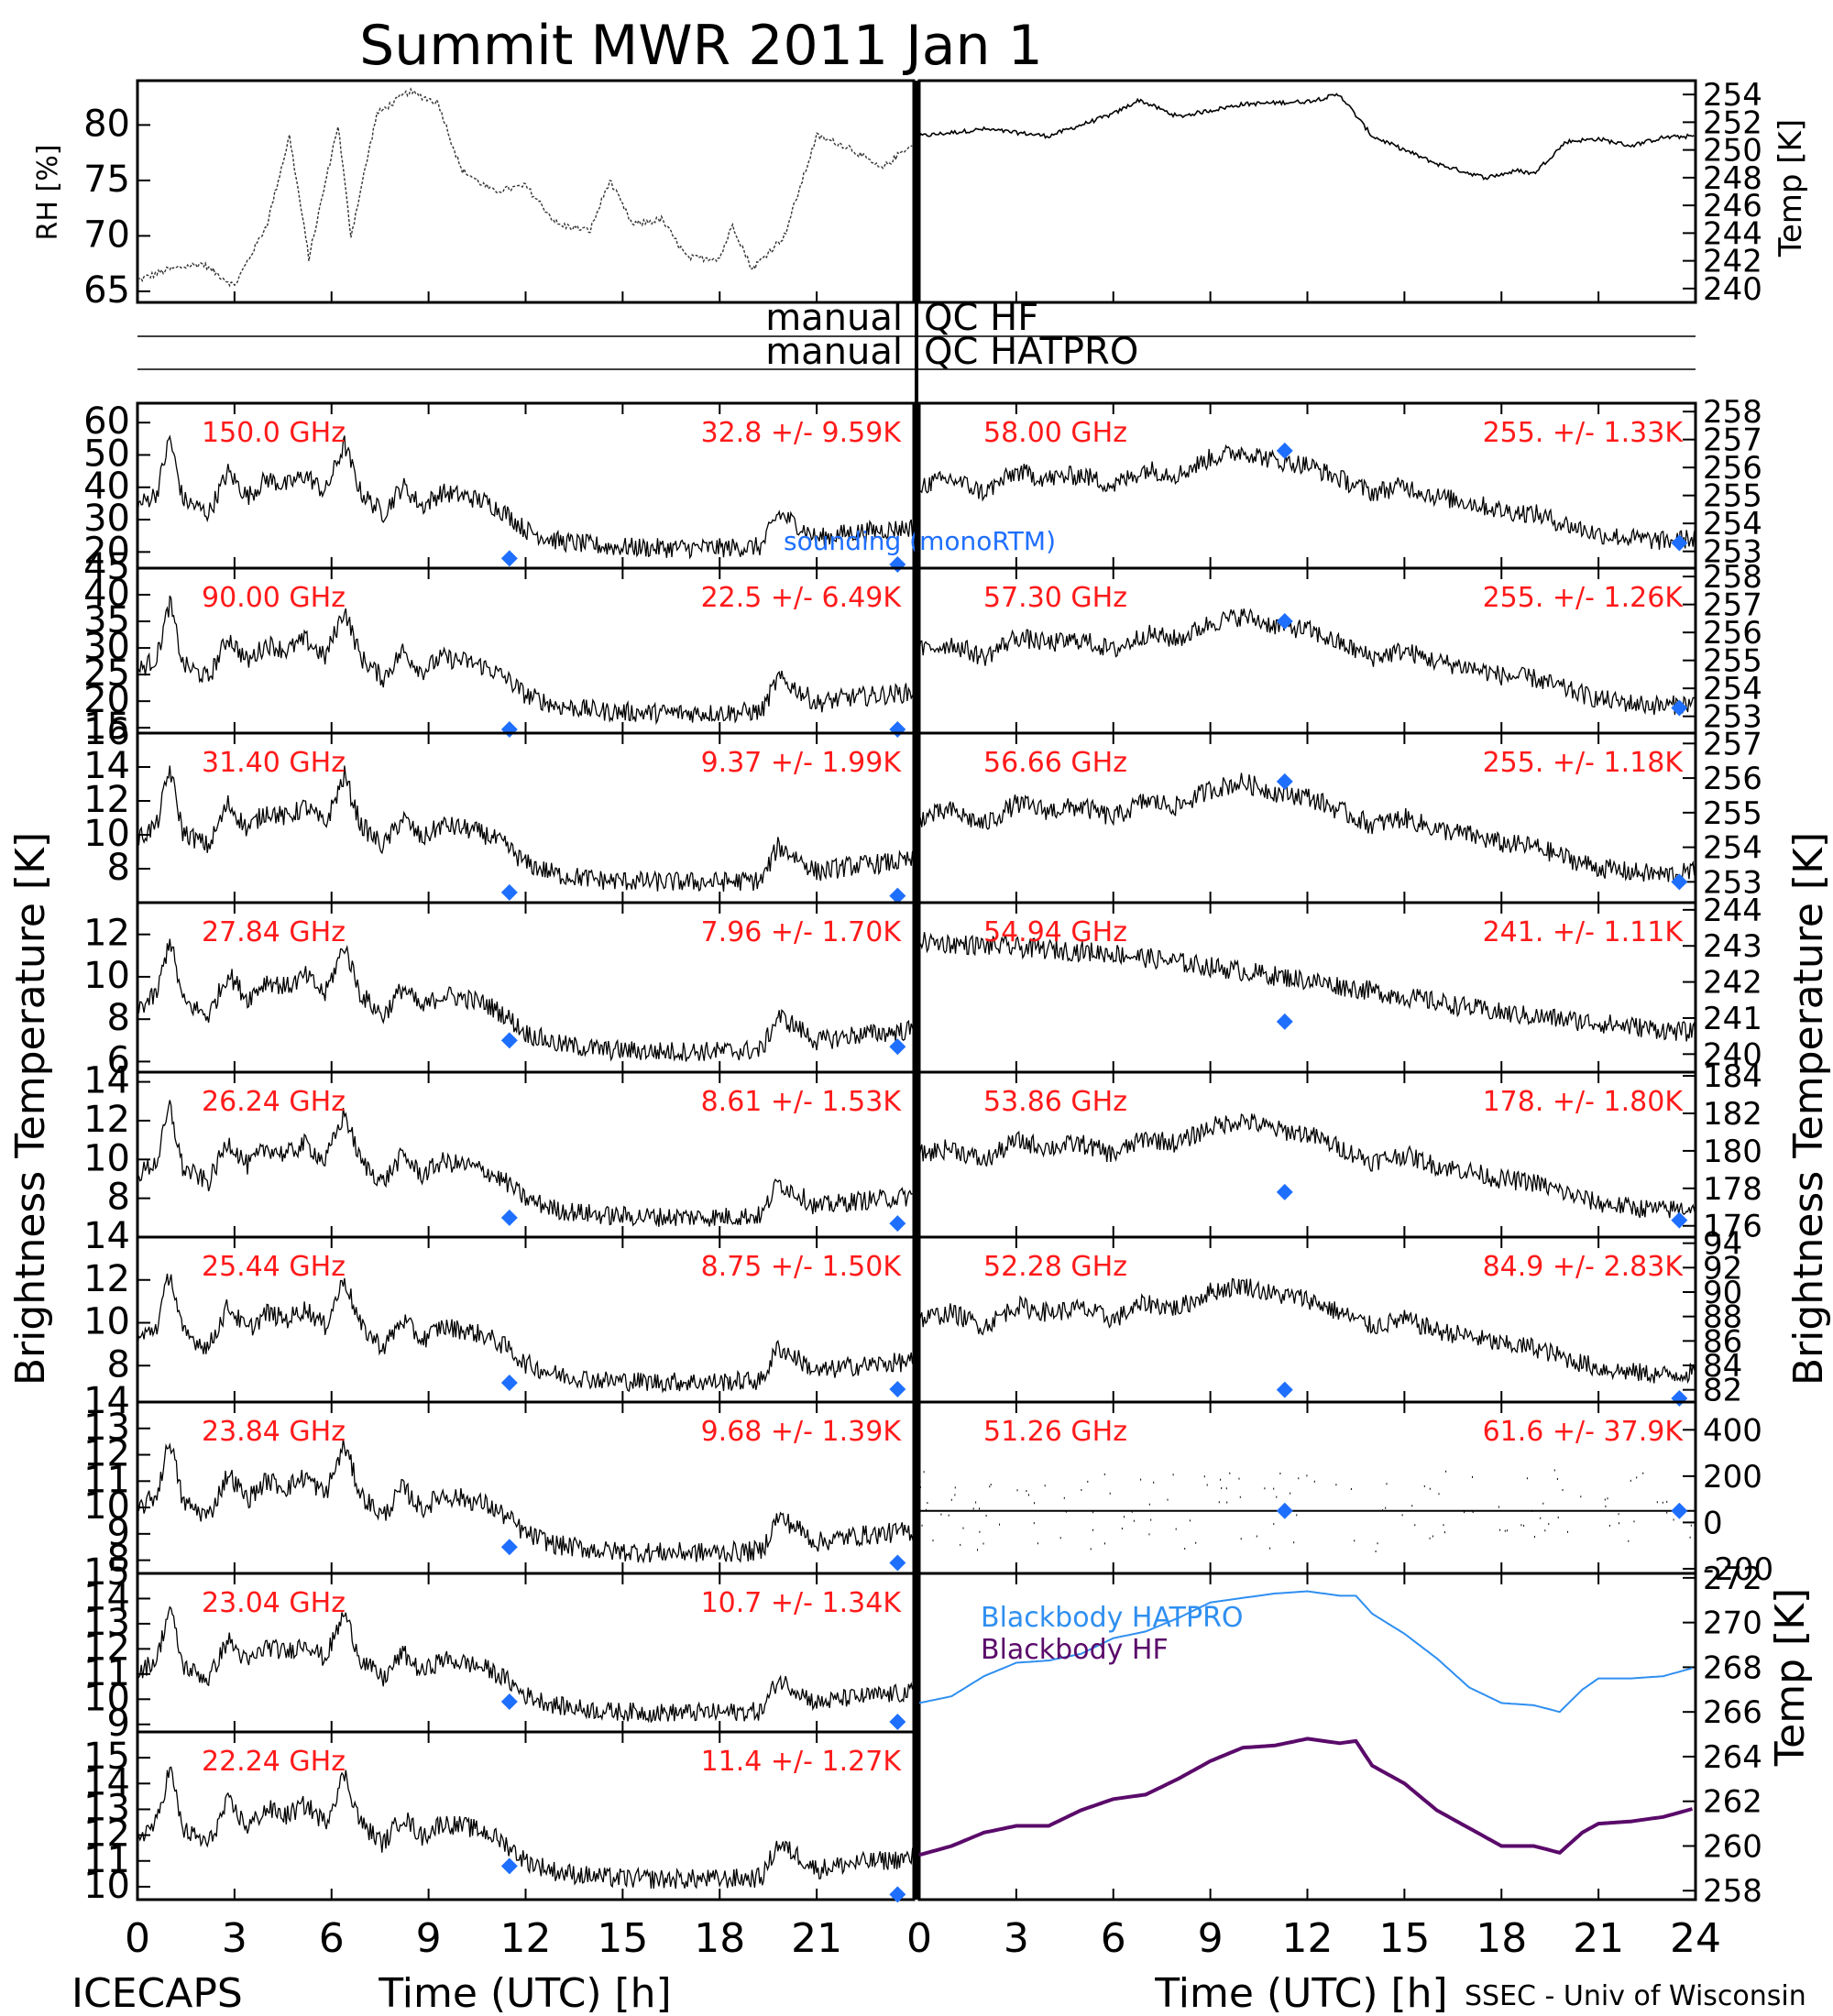  I want to click on y-tick-label: 182, so click(1732, 1114).